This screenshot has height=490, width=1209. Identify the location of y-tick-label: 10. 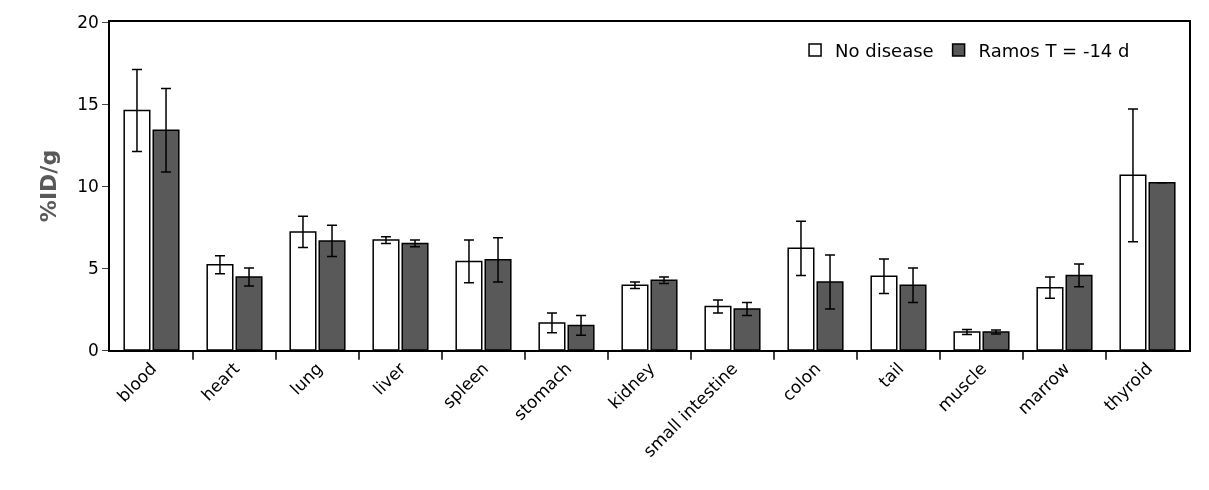
(88, 185).